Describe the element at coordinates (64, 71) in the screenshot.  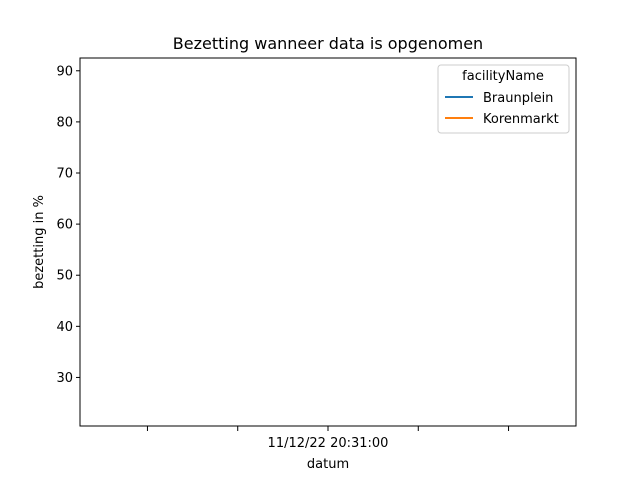
I see `y-tick-label-6: 90` at that location.